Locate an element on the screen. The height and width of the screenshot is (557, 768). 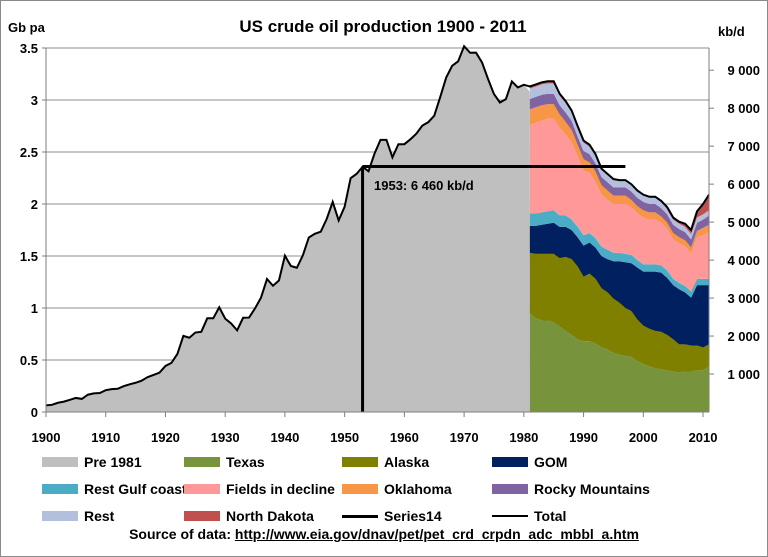
x-tick-label: 2000 is located at coordinates (643, 437).